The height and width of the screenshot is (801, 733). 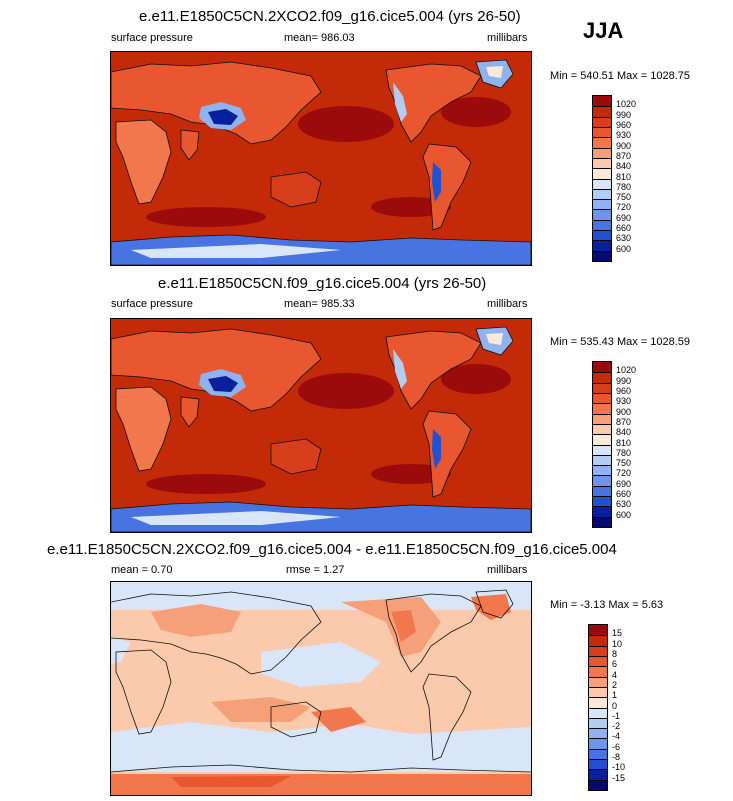 What do you see at coordinates (152, 304) in the screenshot?
I see `panel2-variable-label: surface pressure` at bounding box center [152, 304].